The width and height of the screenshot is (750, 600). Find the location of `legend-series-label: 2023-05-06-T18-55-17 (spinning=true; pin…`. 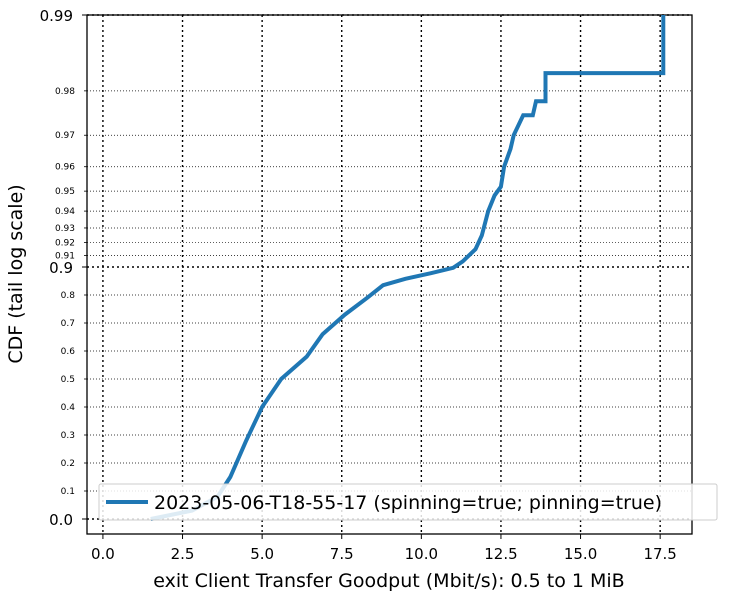

legend-series-label: 2023-05-06-T18-55-17 (spinning=true; pin… is located at coordinates (408, 503).